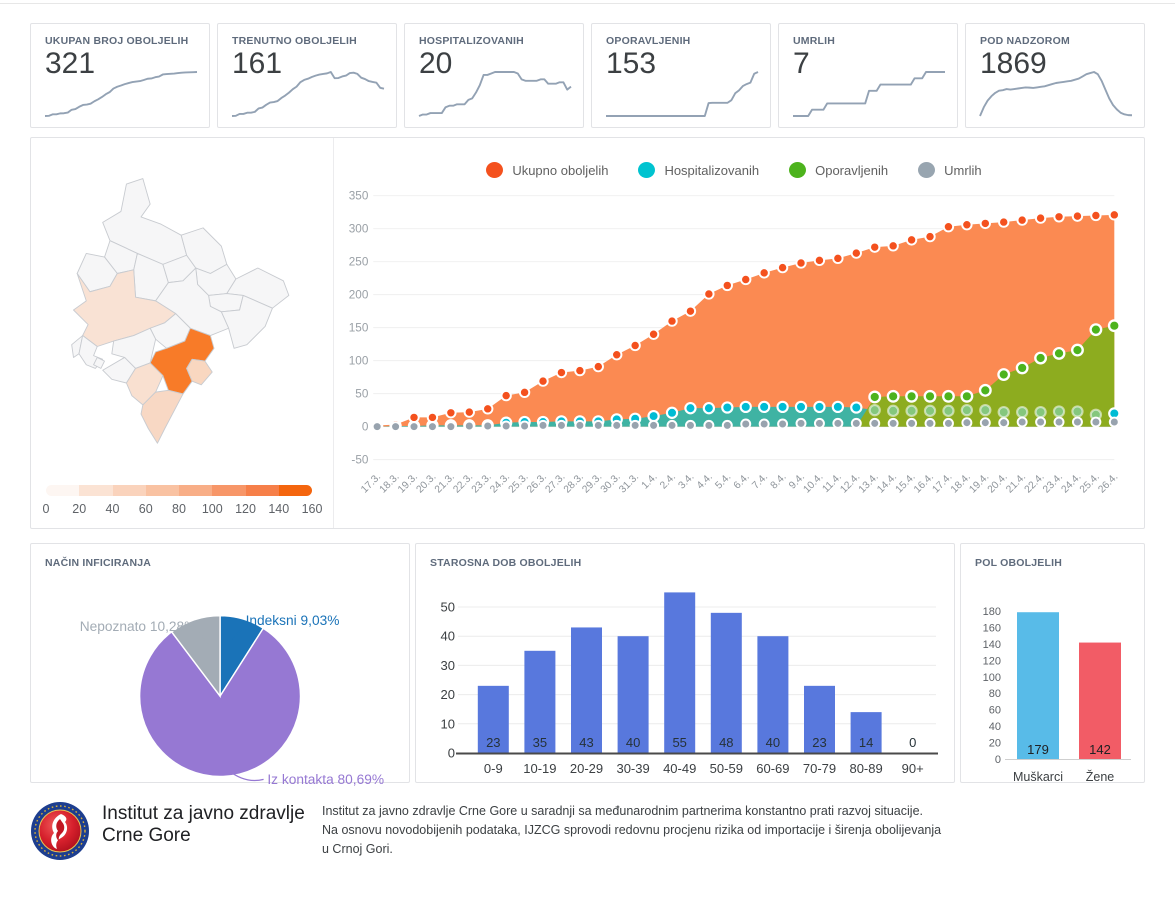 The width and height of the screenshot is (1175, 904). Describe the element at coordinates (924, 484) in the screenshot. I see `svg-text: 16.4.` at that location.